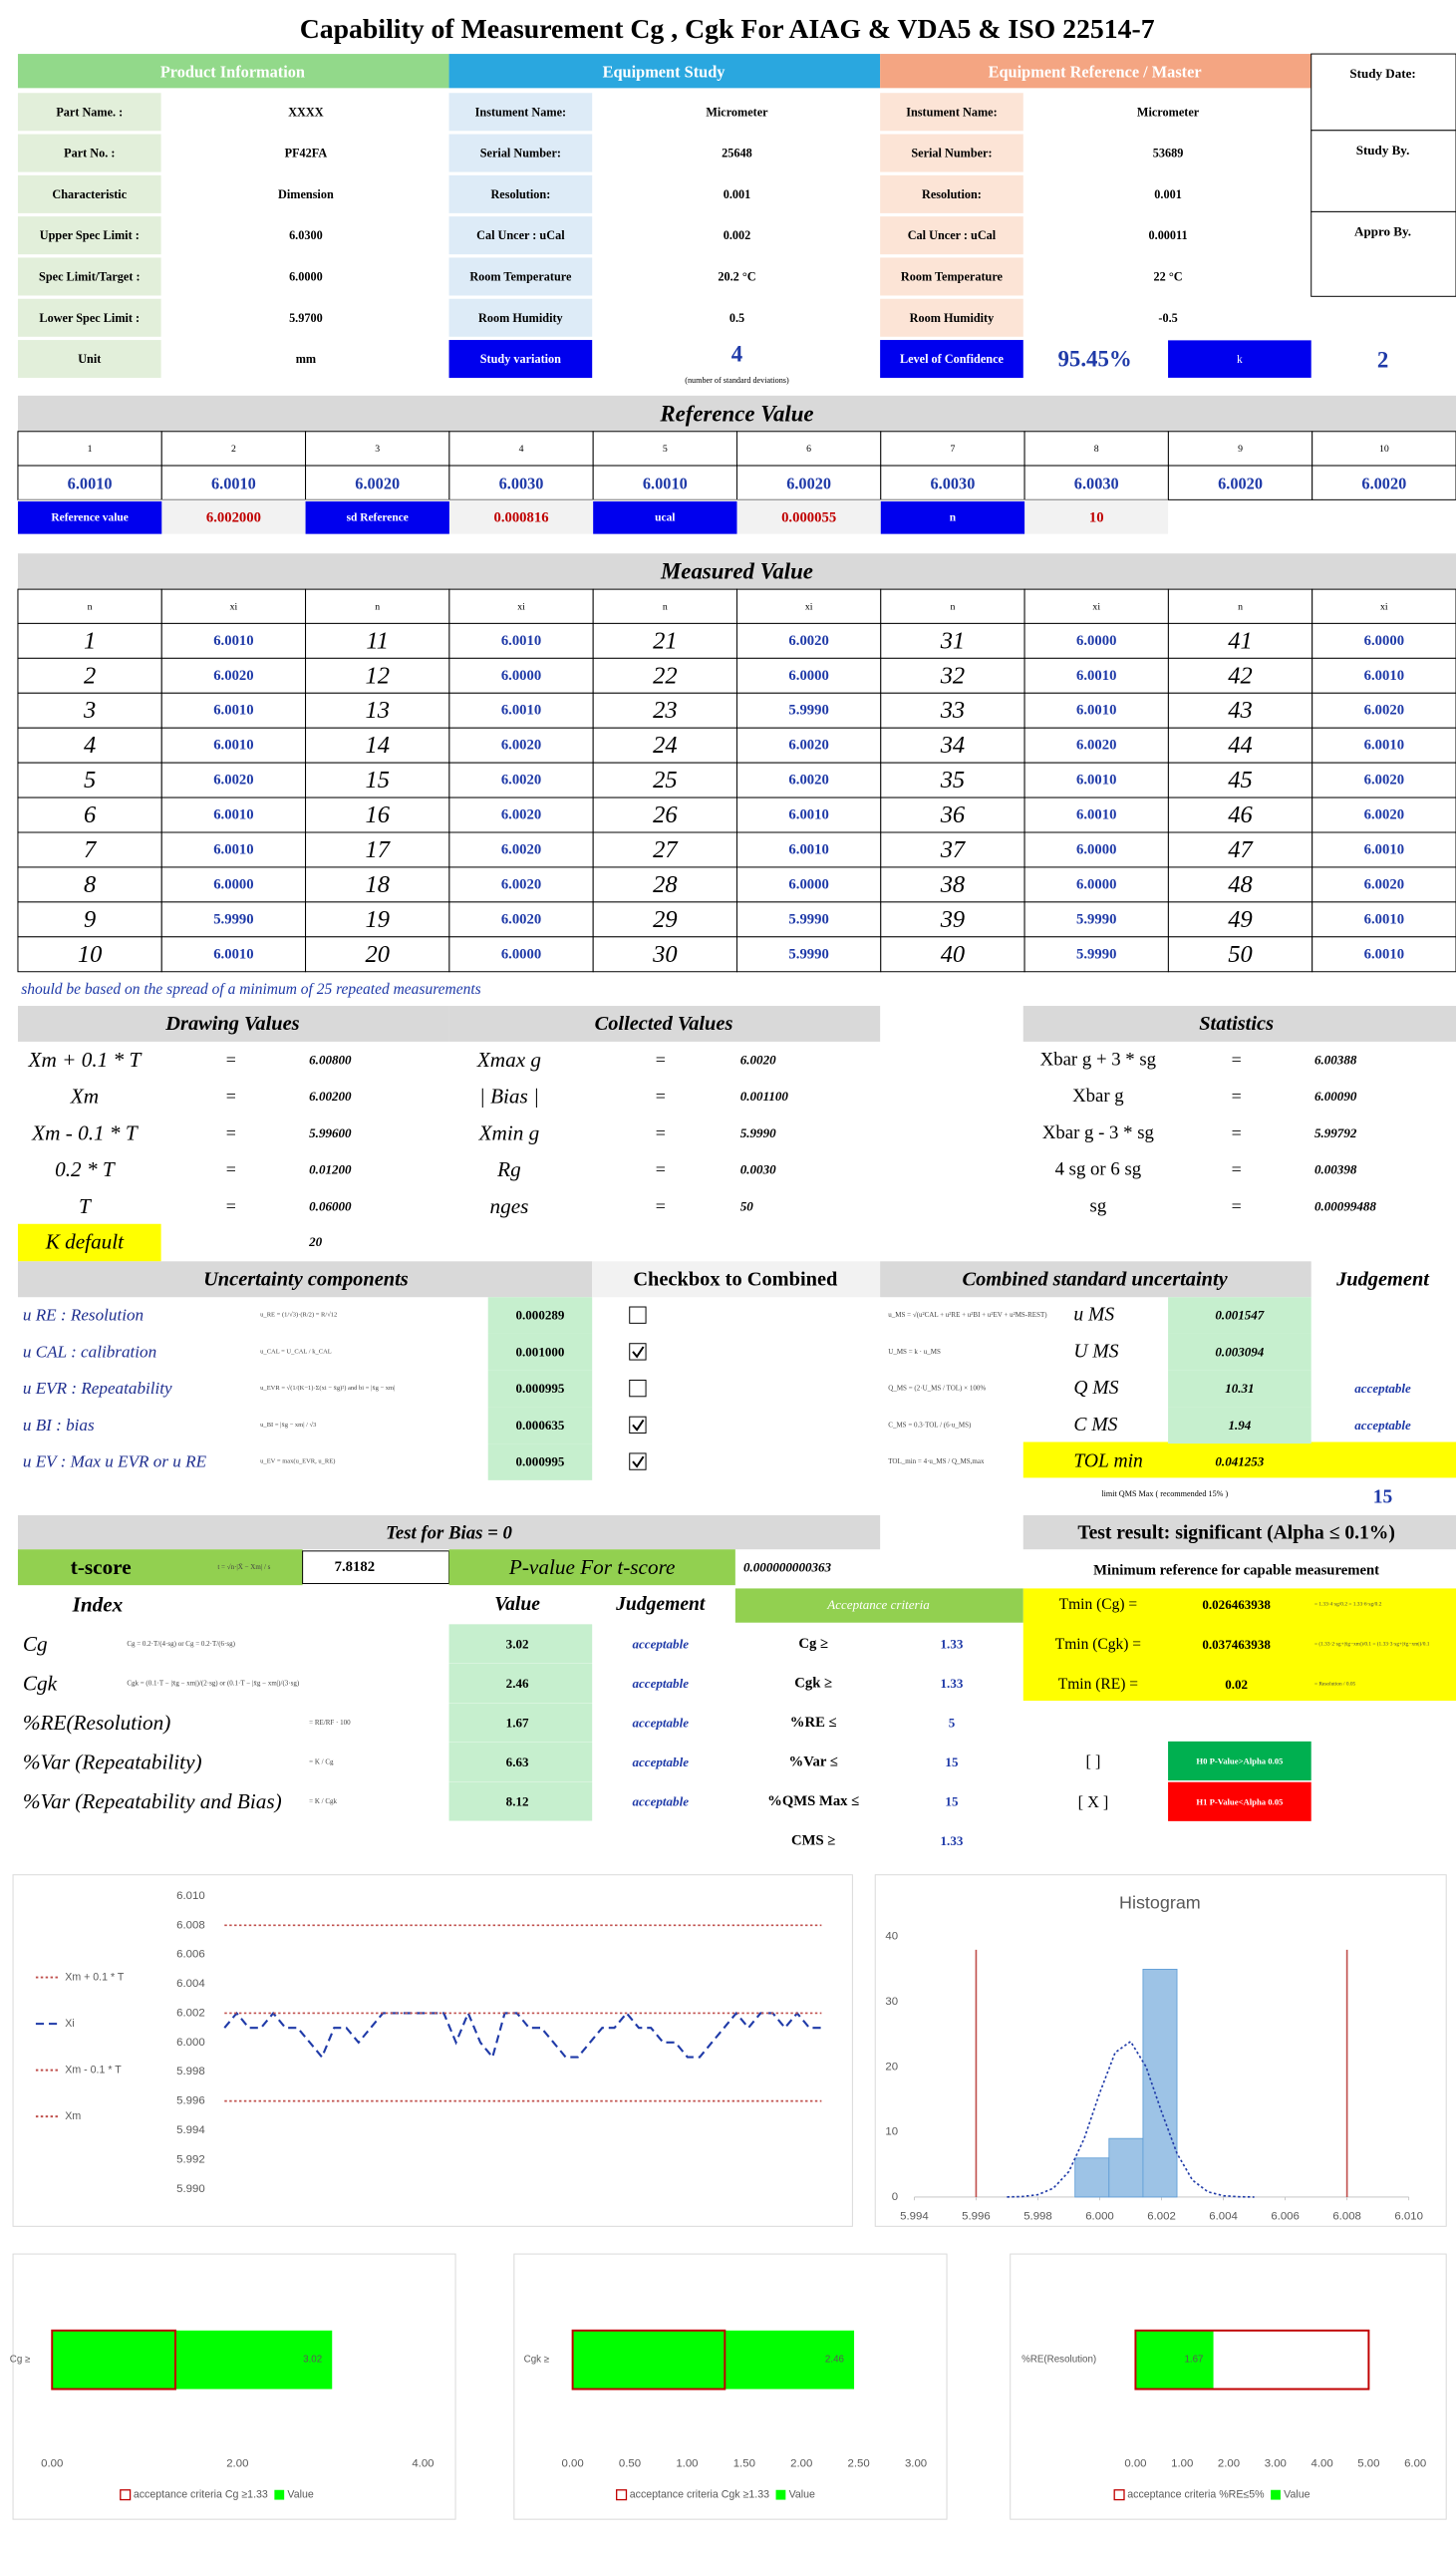 Image resolution: width=1456 pixels, height=2552 pixels. Describe the element at coordinates (1384, 449) in the screenshot. I see `index-label: 10` at that location.